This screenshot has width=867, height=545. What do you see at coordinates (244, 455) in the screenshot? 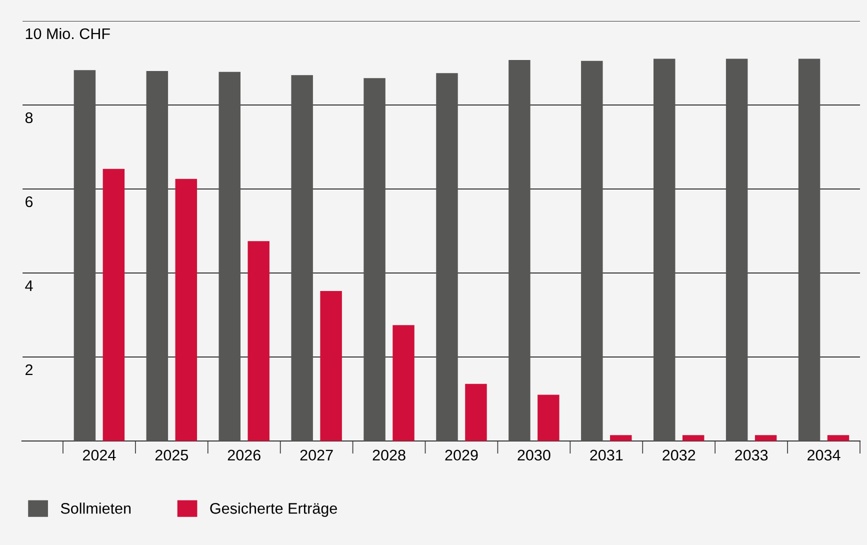
I see `x-tick-label: 2026` at bounding box center [244, 455].